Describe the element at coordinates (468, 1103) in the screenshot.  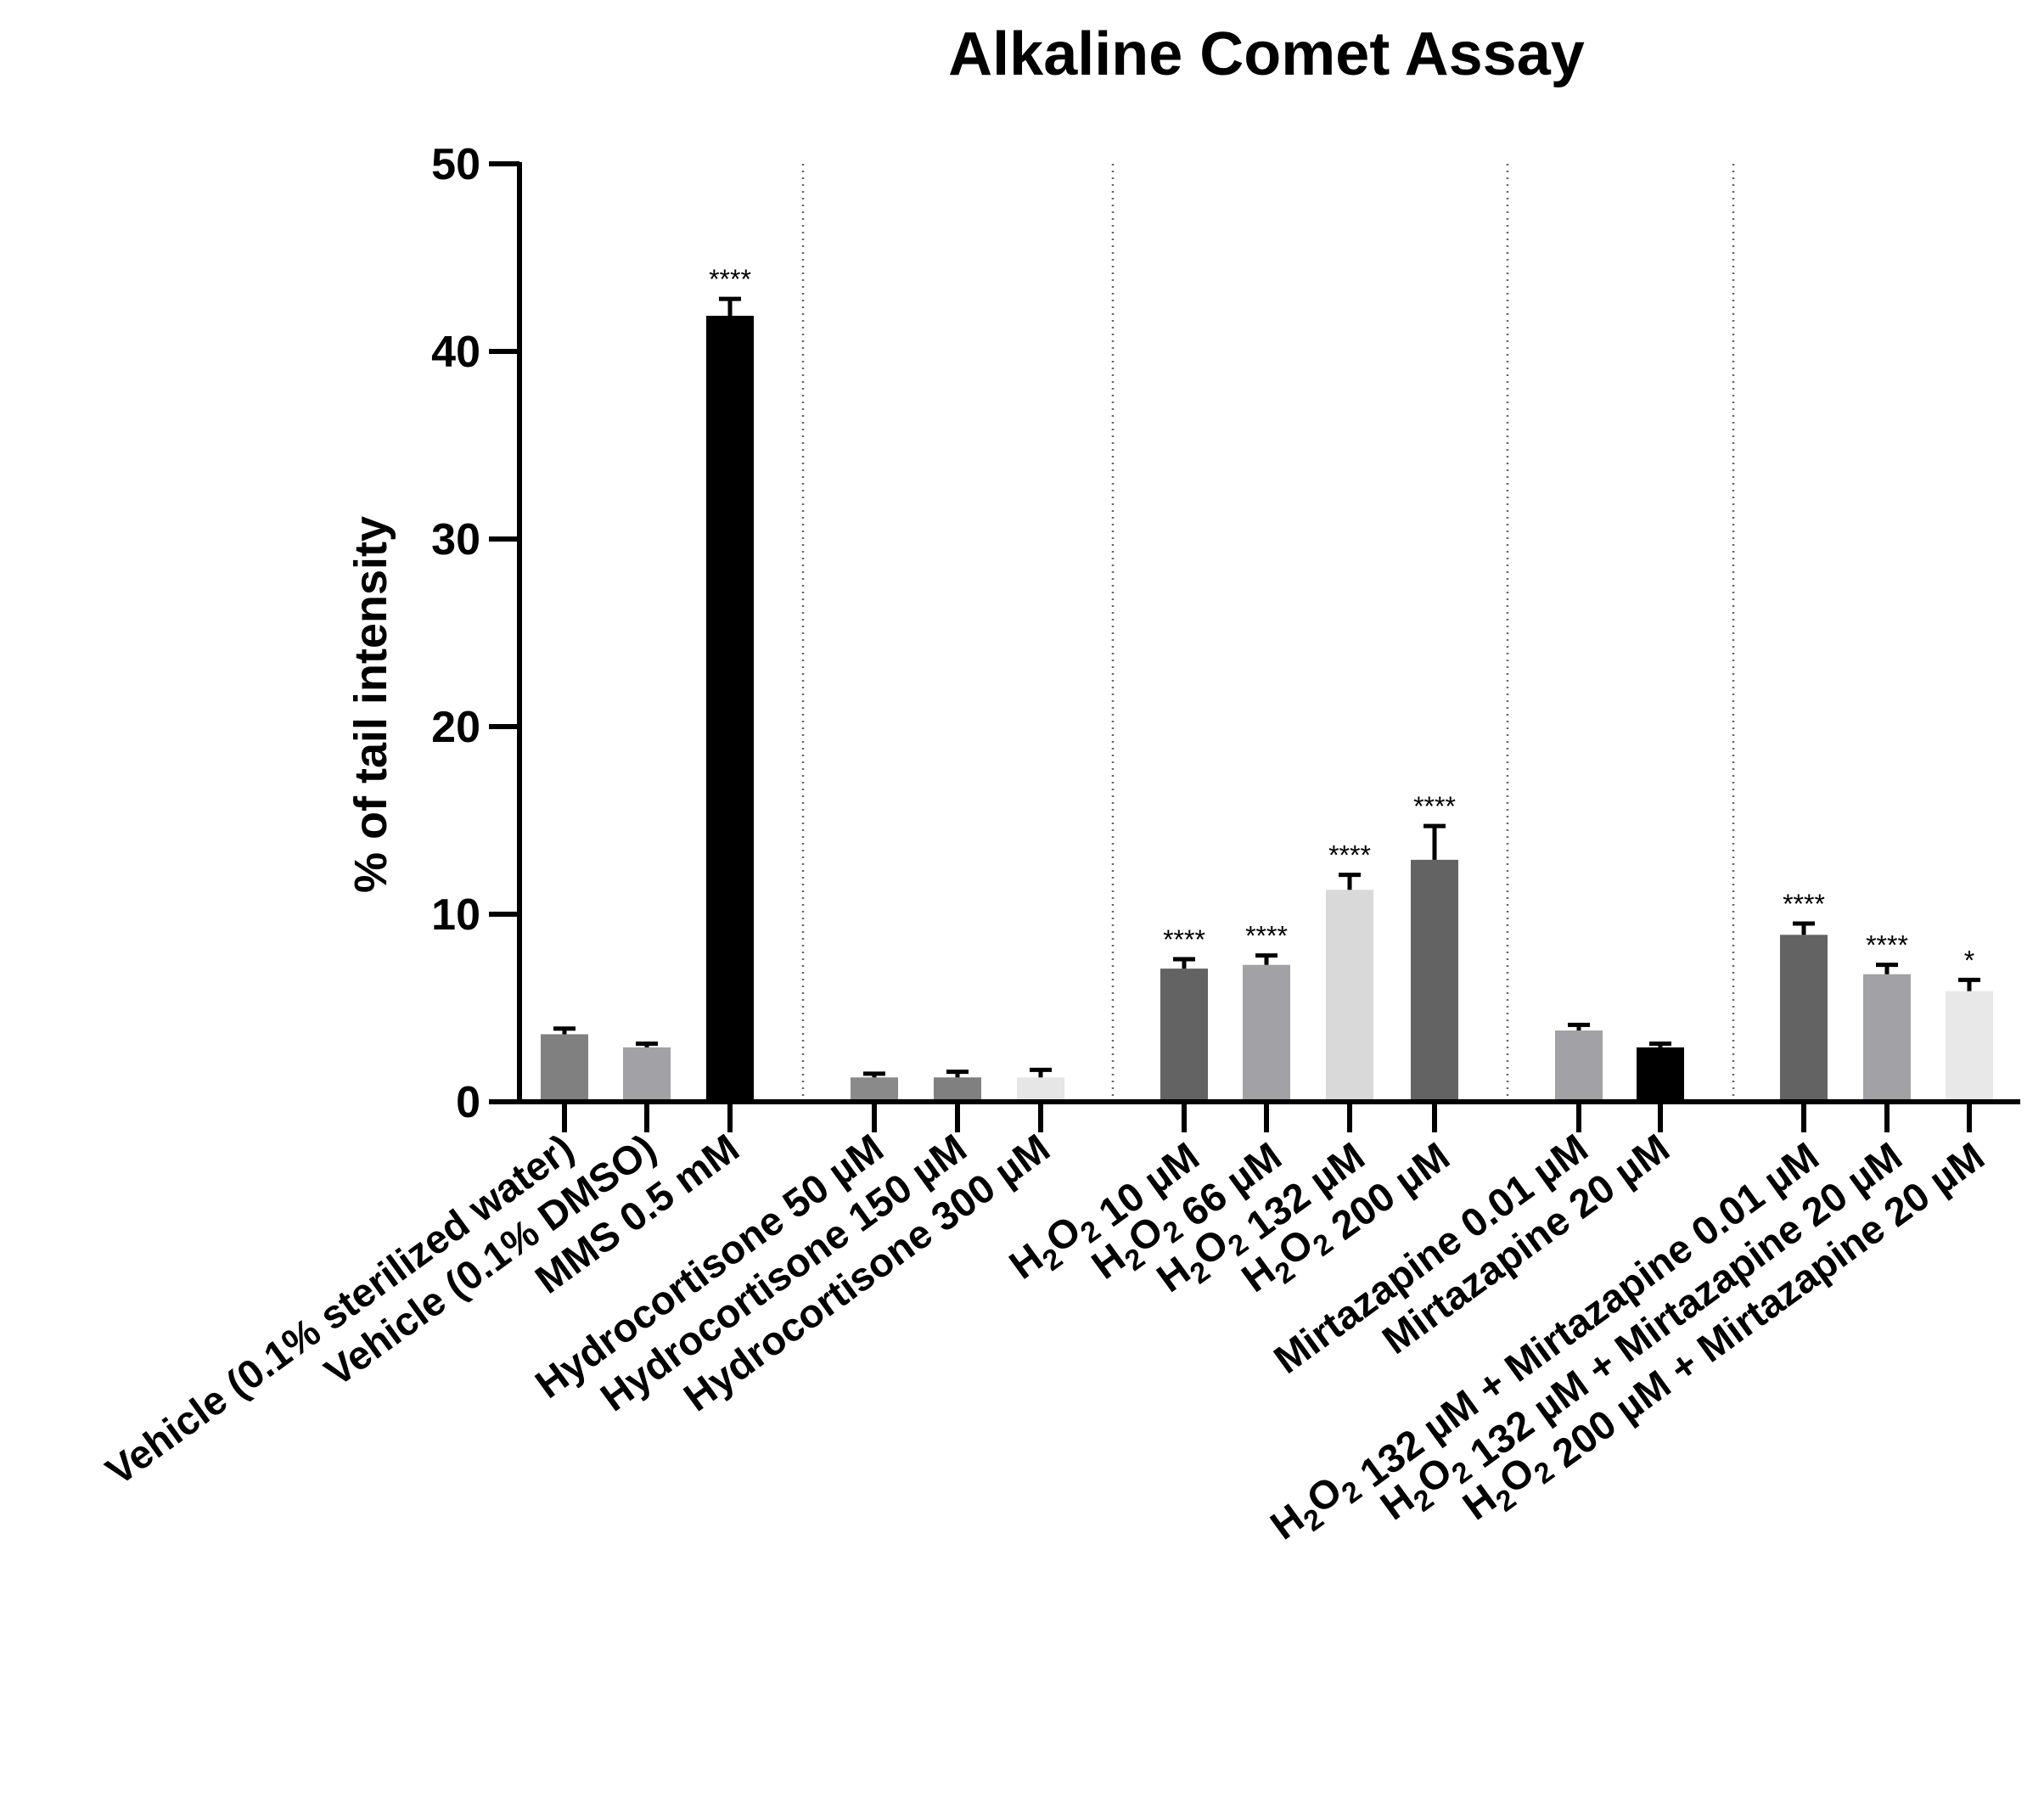
I see `y-tick-label: 0` at that location.